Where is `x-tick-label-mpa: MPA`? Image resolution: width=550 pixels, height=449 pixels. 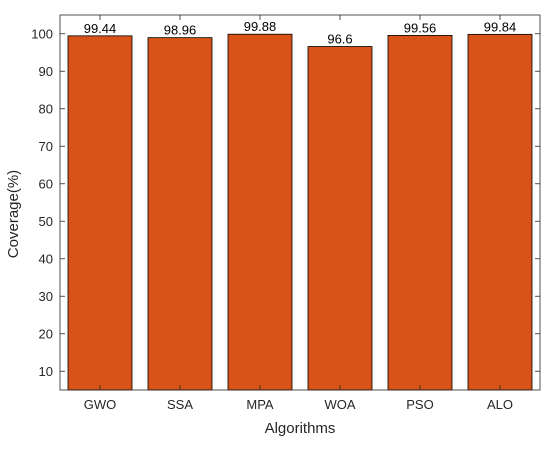 x-tick-label-mpa: MPA is located at coordinates (260, 404).